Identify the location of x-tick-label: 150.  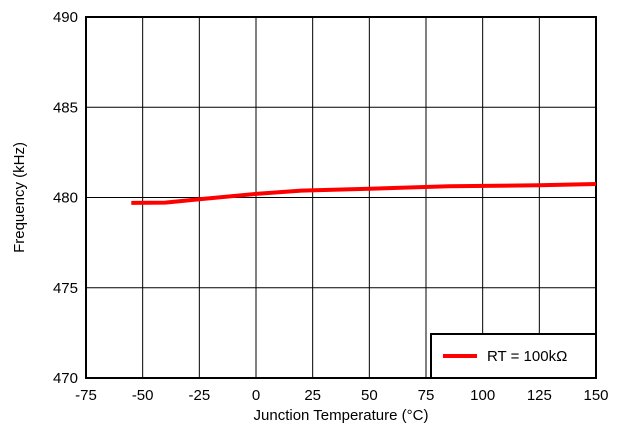
(595, 395).